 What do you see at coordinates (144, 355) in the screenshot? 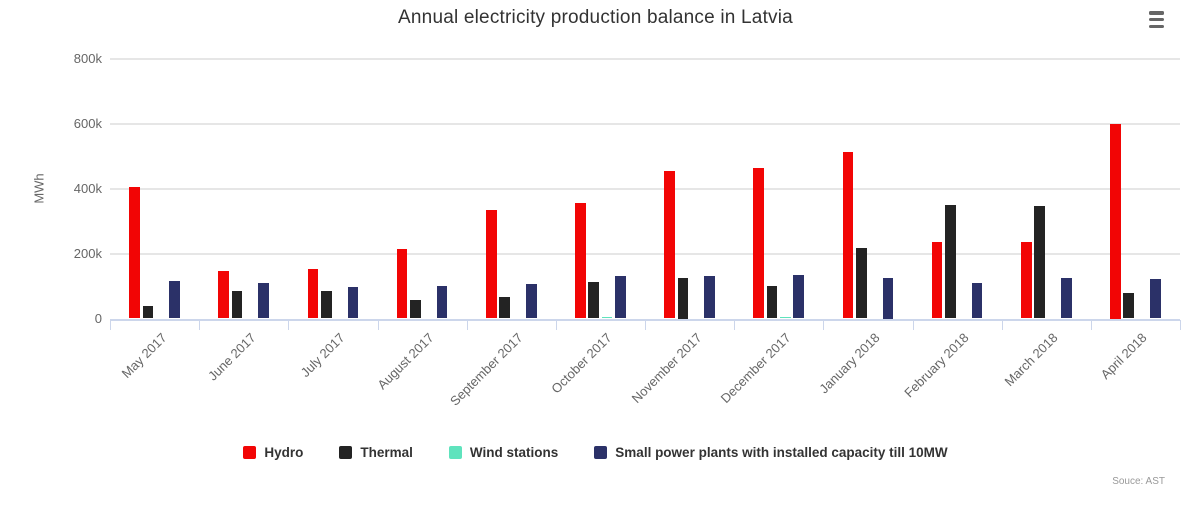
I see `x-axis-category-label: May 2017` at bounding box center [144, 355].